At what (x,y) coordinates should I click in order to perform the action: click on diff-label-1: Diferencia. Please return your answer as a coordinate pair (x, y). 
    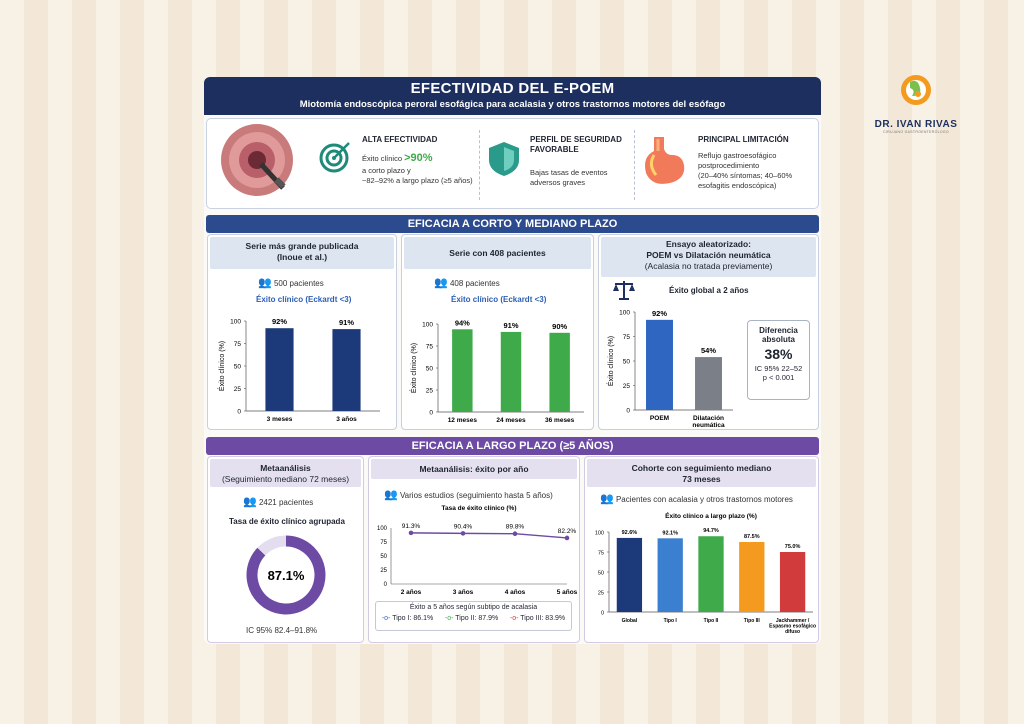
    Looking at the image, I should click on (778, 330).